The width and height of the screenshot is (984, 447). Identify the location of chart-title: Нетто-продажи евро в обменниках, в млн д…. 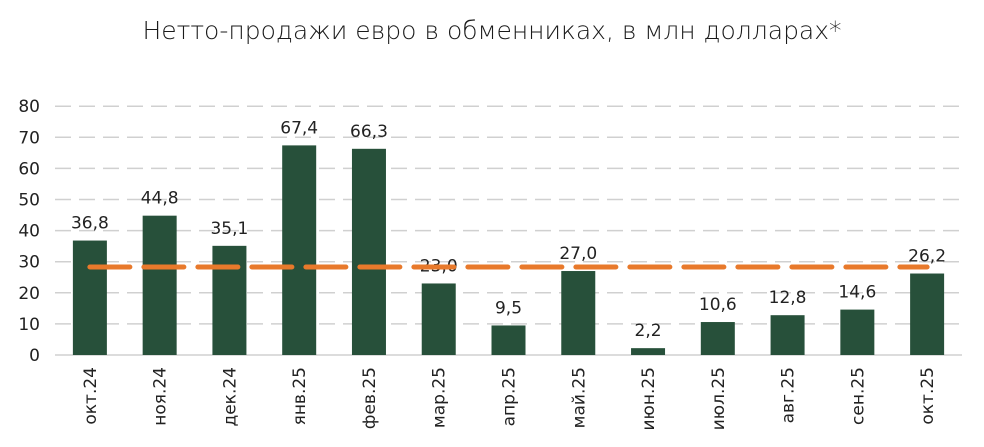
(492, 30).